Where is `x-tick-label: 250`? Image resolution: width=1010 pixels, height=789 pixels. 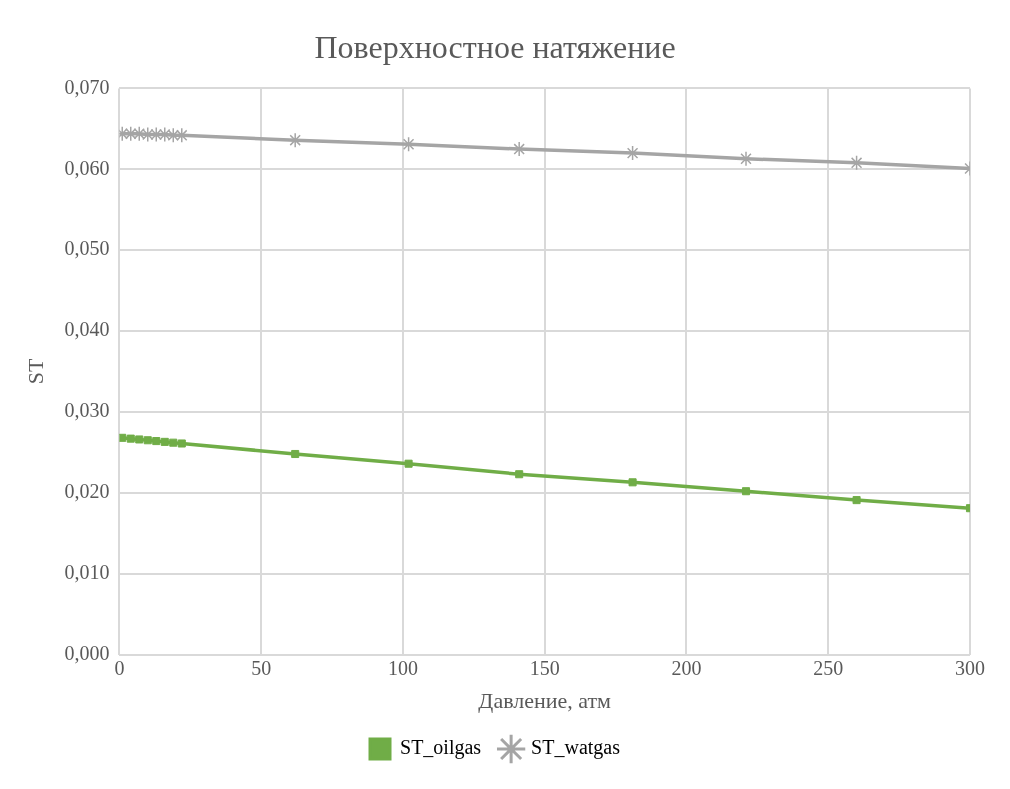
x-tick-label: 250 is located at coordinates (828, 667).